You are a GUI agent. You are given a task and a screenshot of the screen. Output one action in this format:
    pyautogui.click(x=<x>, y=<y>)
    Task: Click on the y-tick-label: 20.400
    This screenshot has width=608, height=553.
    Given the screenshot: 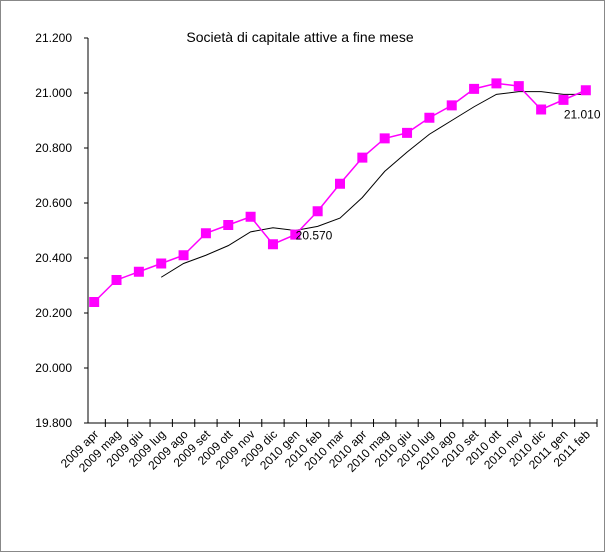 What is the action you would take?
    pyautogui.click(x=53, y=258)
    